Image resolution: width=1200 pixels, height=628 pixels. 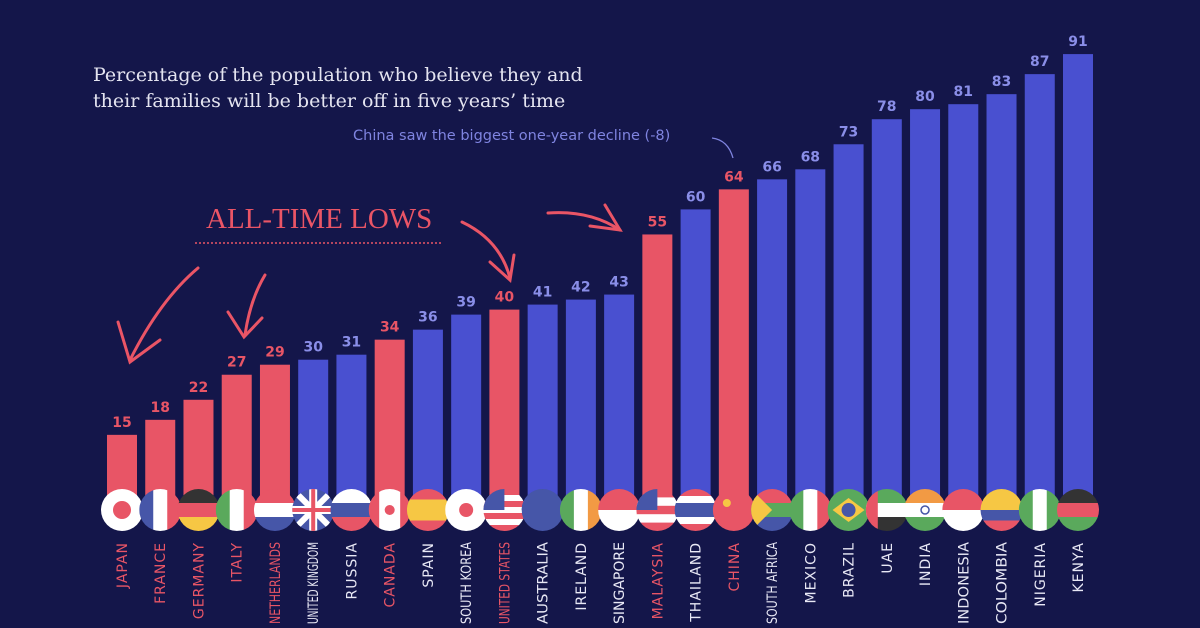 I want to click on value-label: 29, so click(x=274, y=353).